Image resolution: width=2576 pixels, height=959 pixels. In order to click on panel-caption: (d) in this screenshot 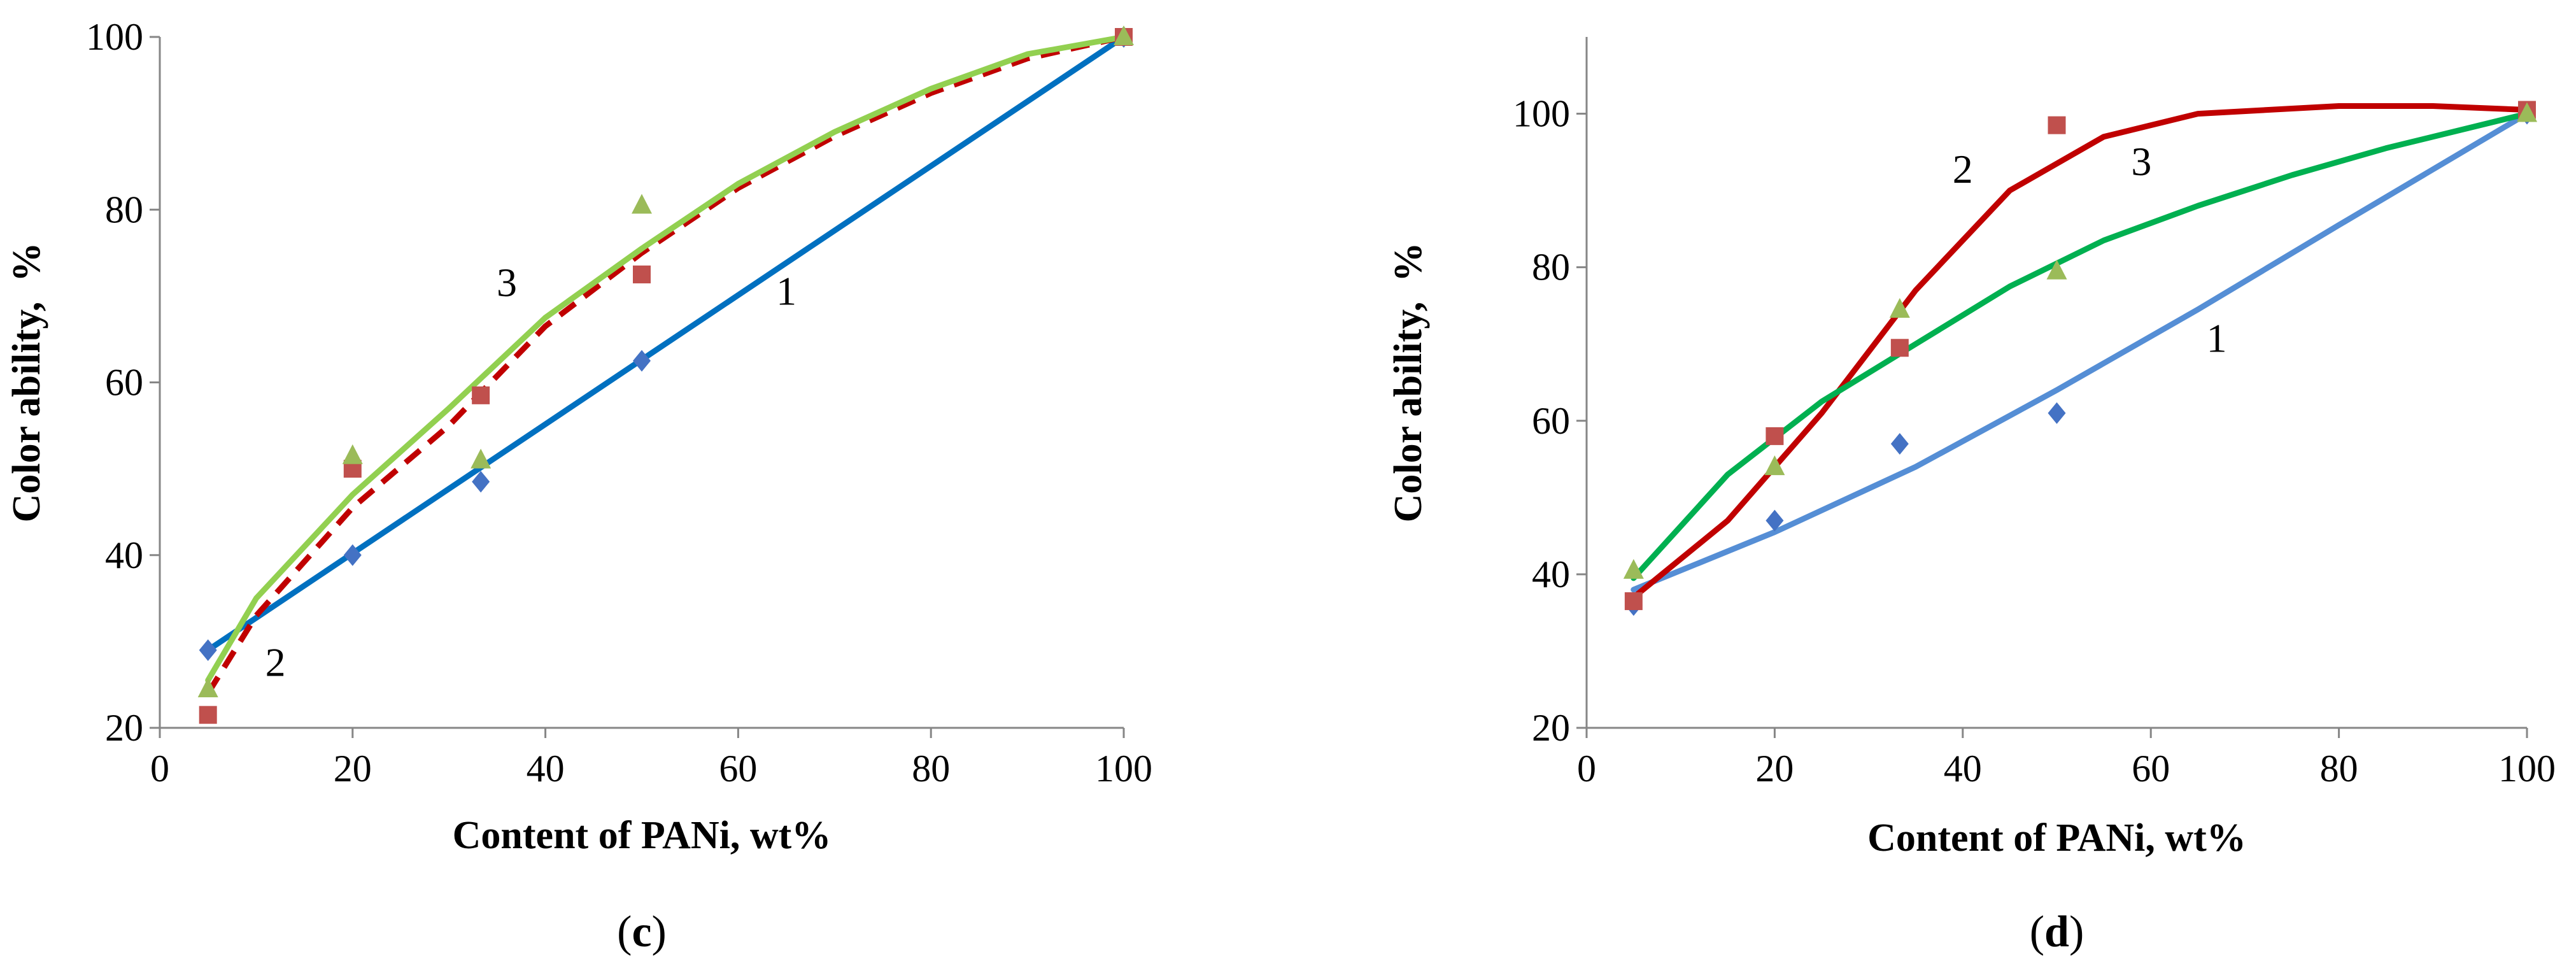, I will do `click(2057, 932)`.